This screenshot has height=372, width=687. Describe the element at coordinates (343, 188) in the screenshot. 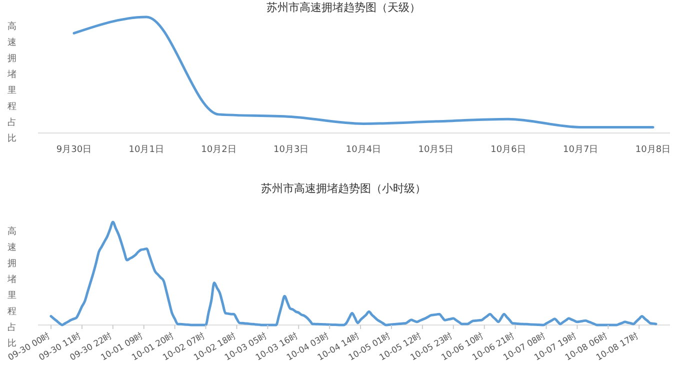

I see `chart-title: 苏州市高速拥堵趋势图（小时级）` at that location.